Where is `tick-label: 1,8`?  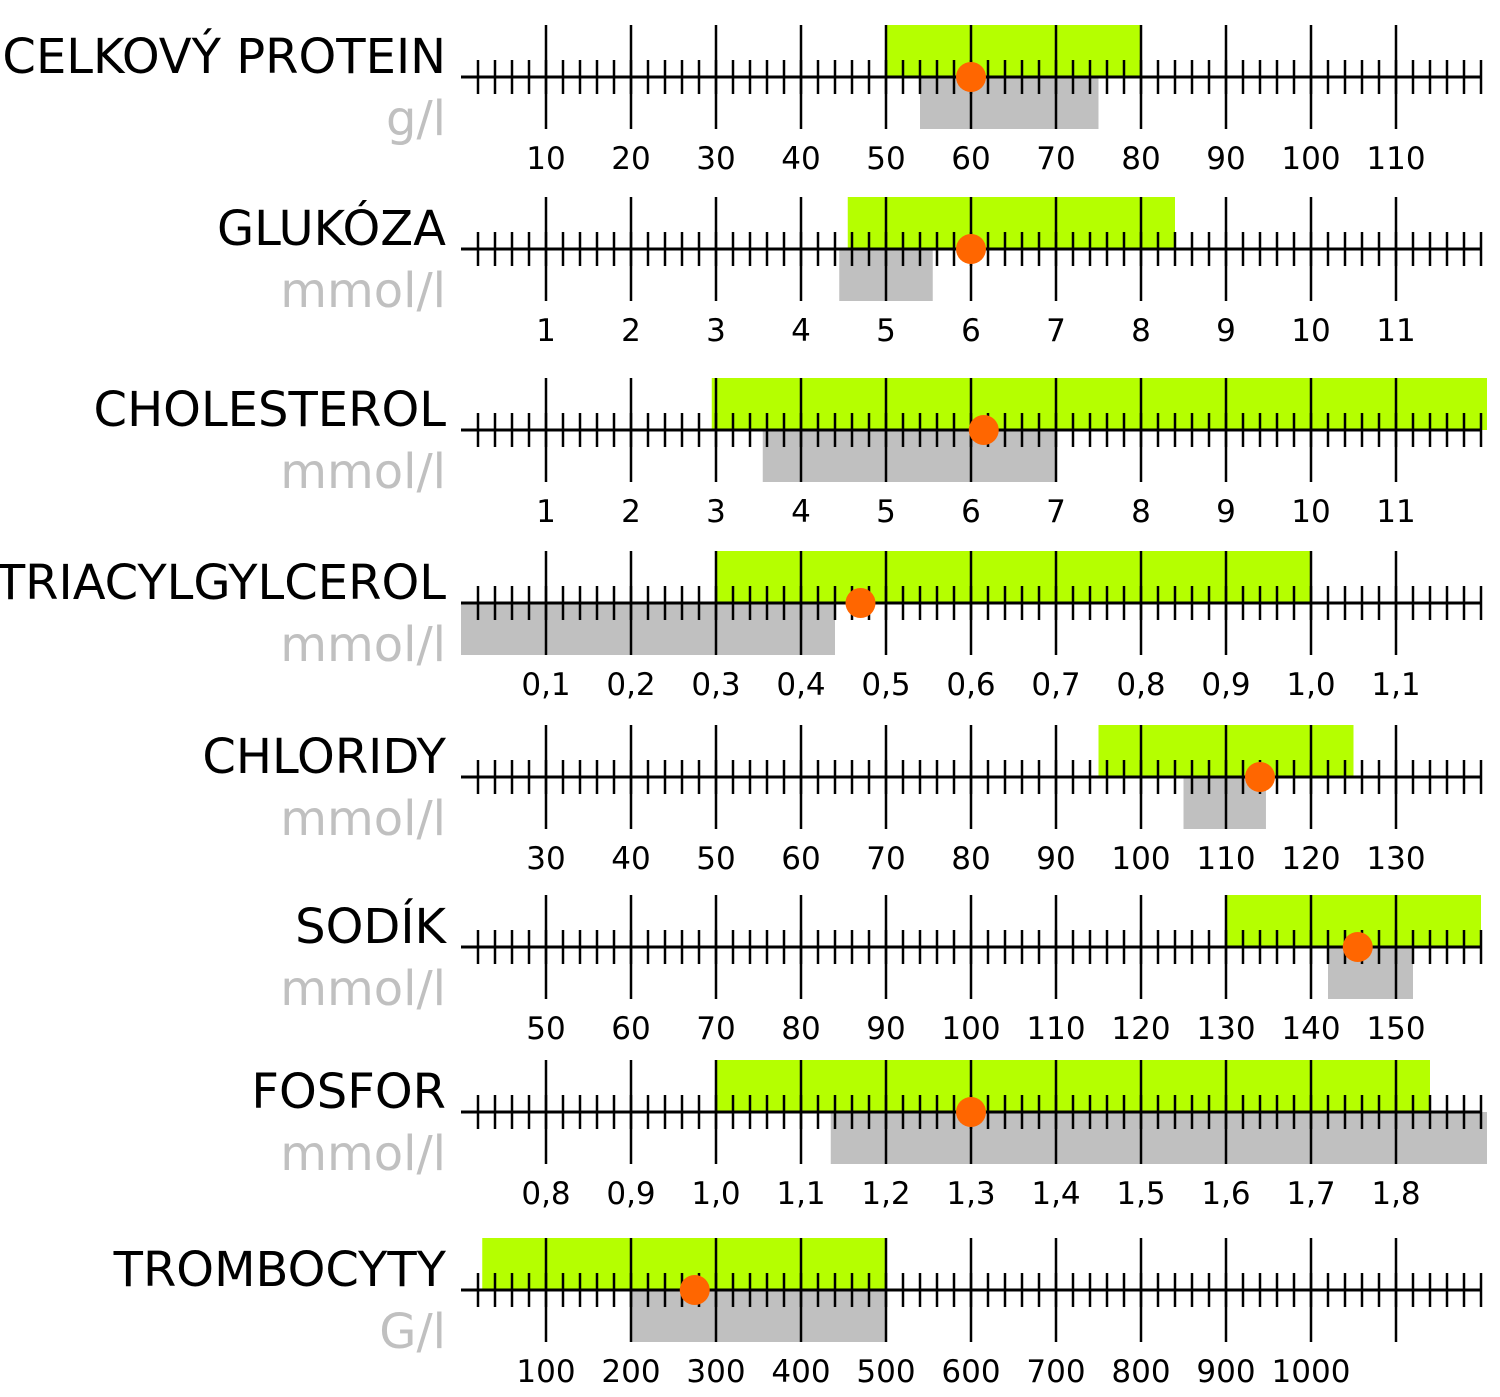
tick-label: 1,8 is located at coordinates (1395, 1194).